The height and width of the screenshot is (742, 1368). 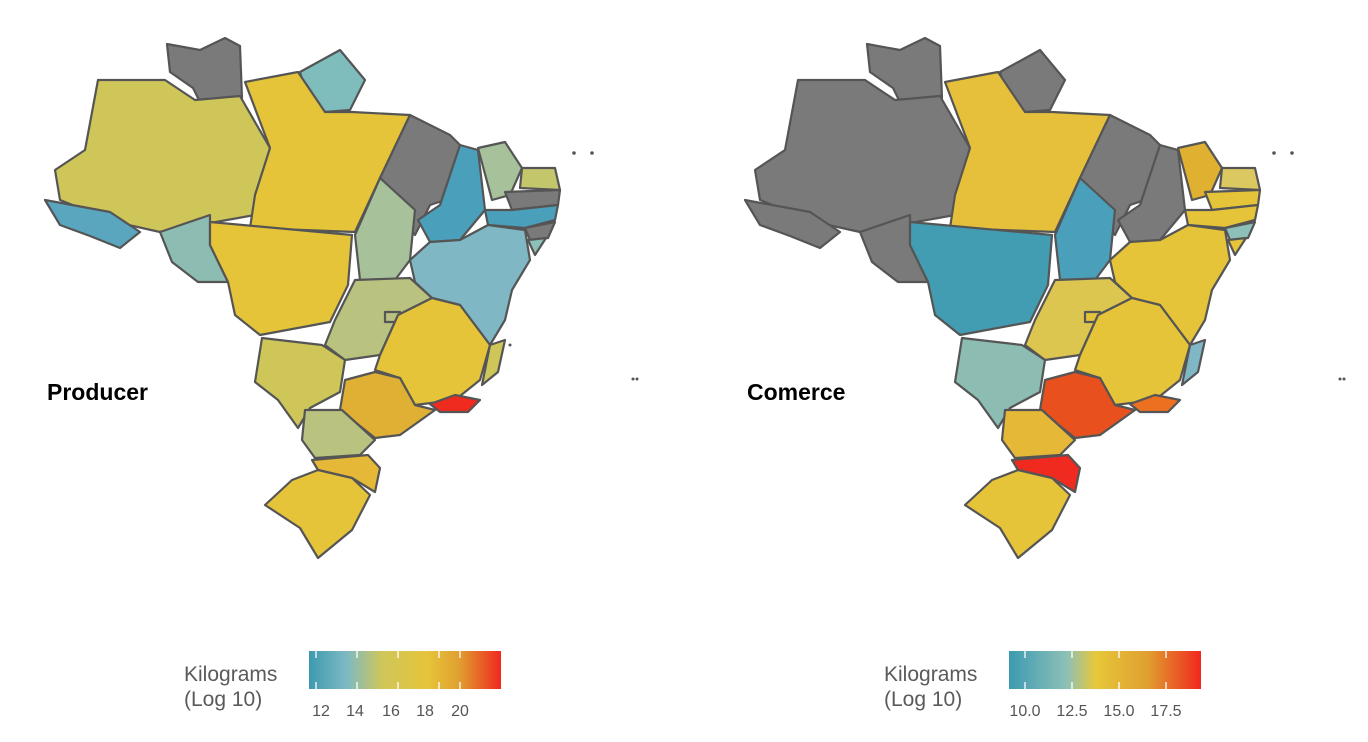 I want to click on producer-legend-title: Kilograms (Log 10), so click(x=230, y=687).